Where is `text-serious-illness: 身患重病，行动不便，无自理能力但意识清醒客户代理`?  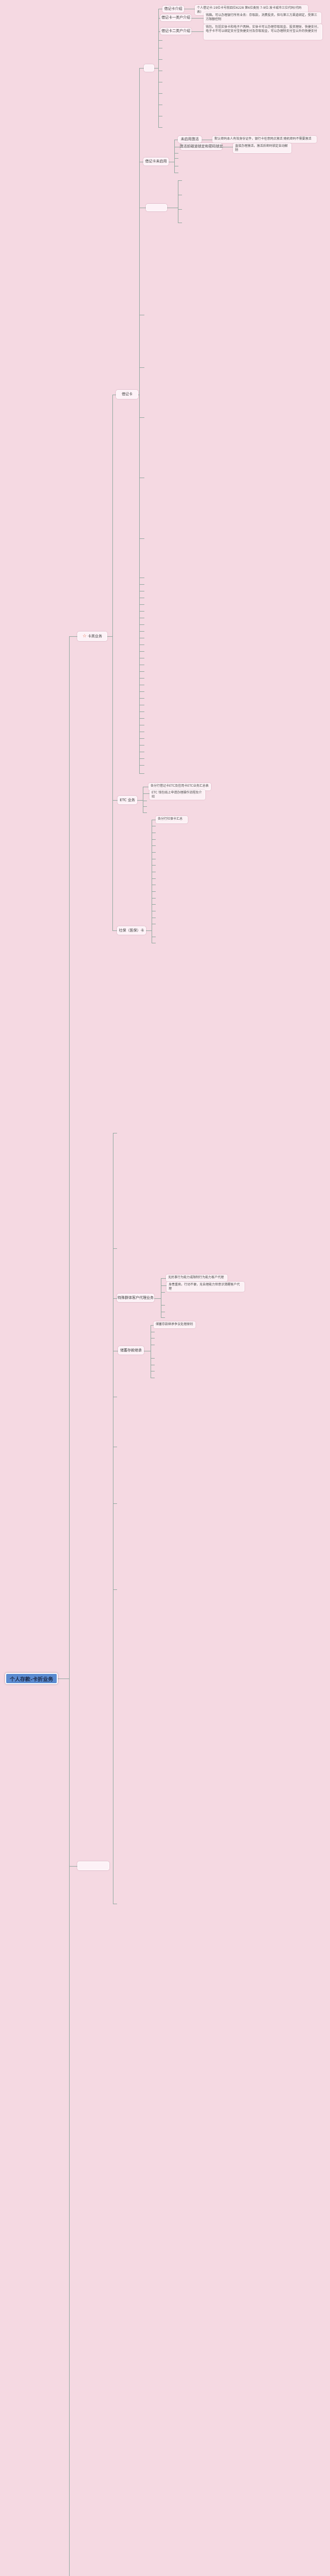 text-serious-illness: 身患重病，行动不便，无自理能力但意识清醒客户代理 is located at coordinates (205, 1287).